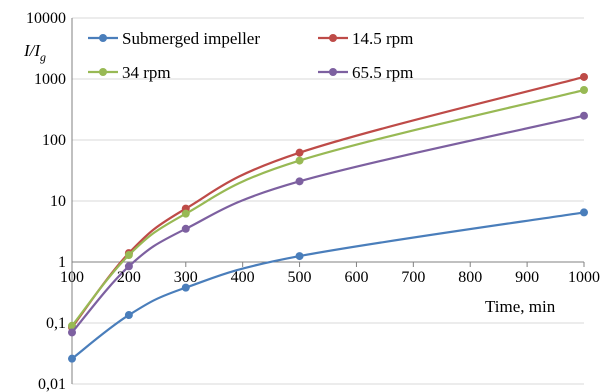 The width and height of the screenshot is (605, 392). I want to click on y-tick-label: 0,01, so click(52, 384).